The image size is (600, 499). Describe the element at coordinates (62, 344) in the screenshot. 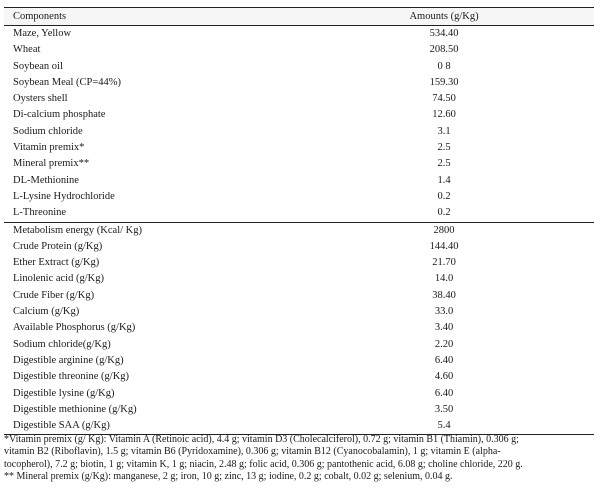

I see `row-label: Sodium chloride(g/Kg)` at that location.